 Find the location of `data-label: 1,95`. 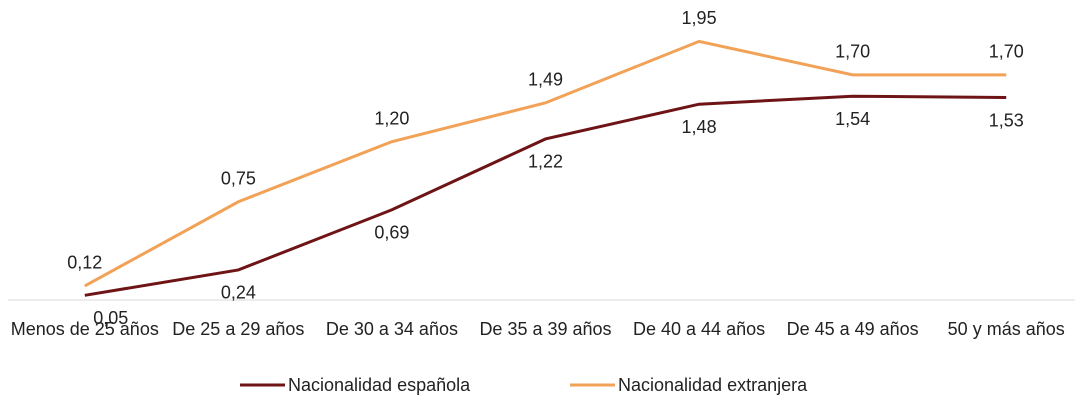

data-label: 1,95 is located at coordinates (699, 18).